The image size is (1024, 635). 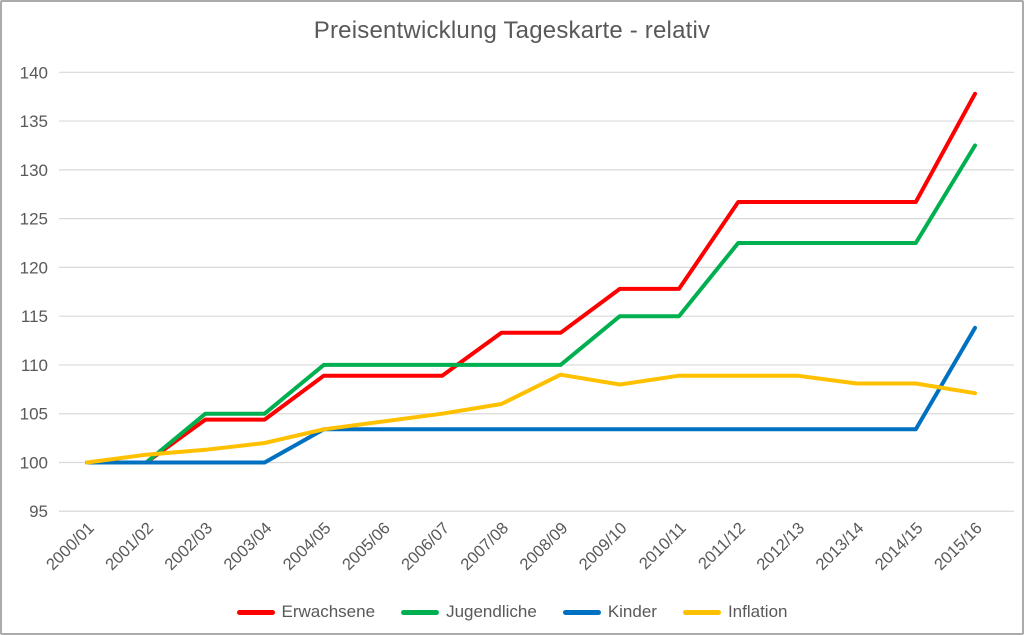 What do you see at coordinates (840, 546) in the screenshot?
I see `x-axis-tick-label: 2013/14` at bounding box center [840, 546].